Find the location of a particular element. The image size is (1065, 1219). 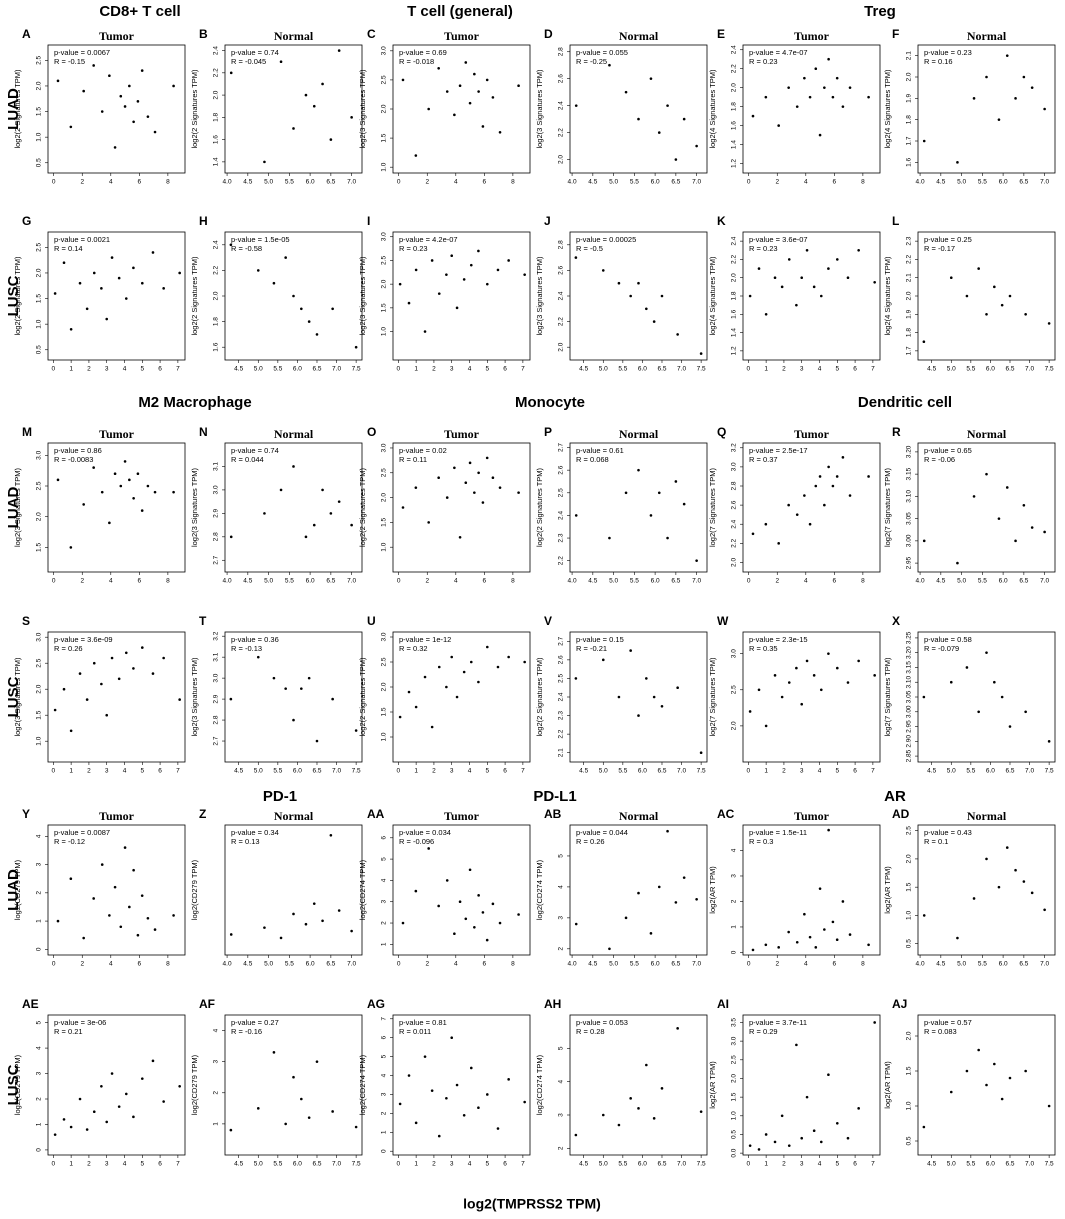

panel-title: Tumor is located at coordinates (812, 816).